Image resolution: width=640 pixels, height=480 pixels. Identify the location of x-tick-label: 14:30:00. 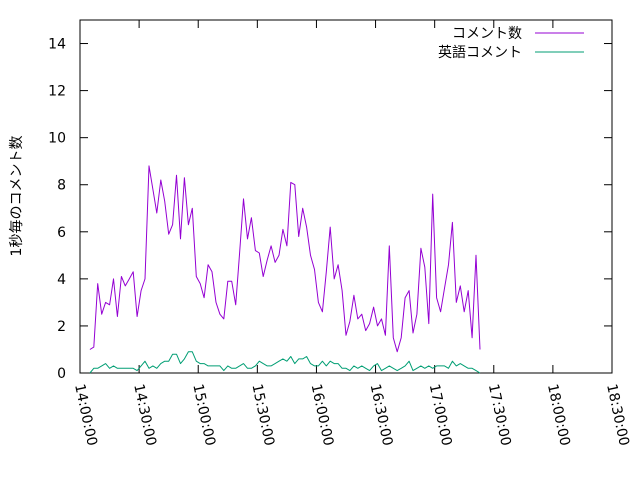
(144, 415).